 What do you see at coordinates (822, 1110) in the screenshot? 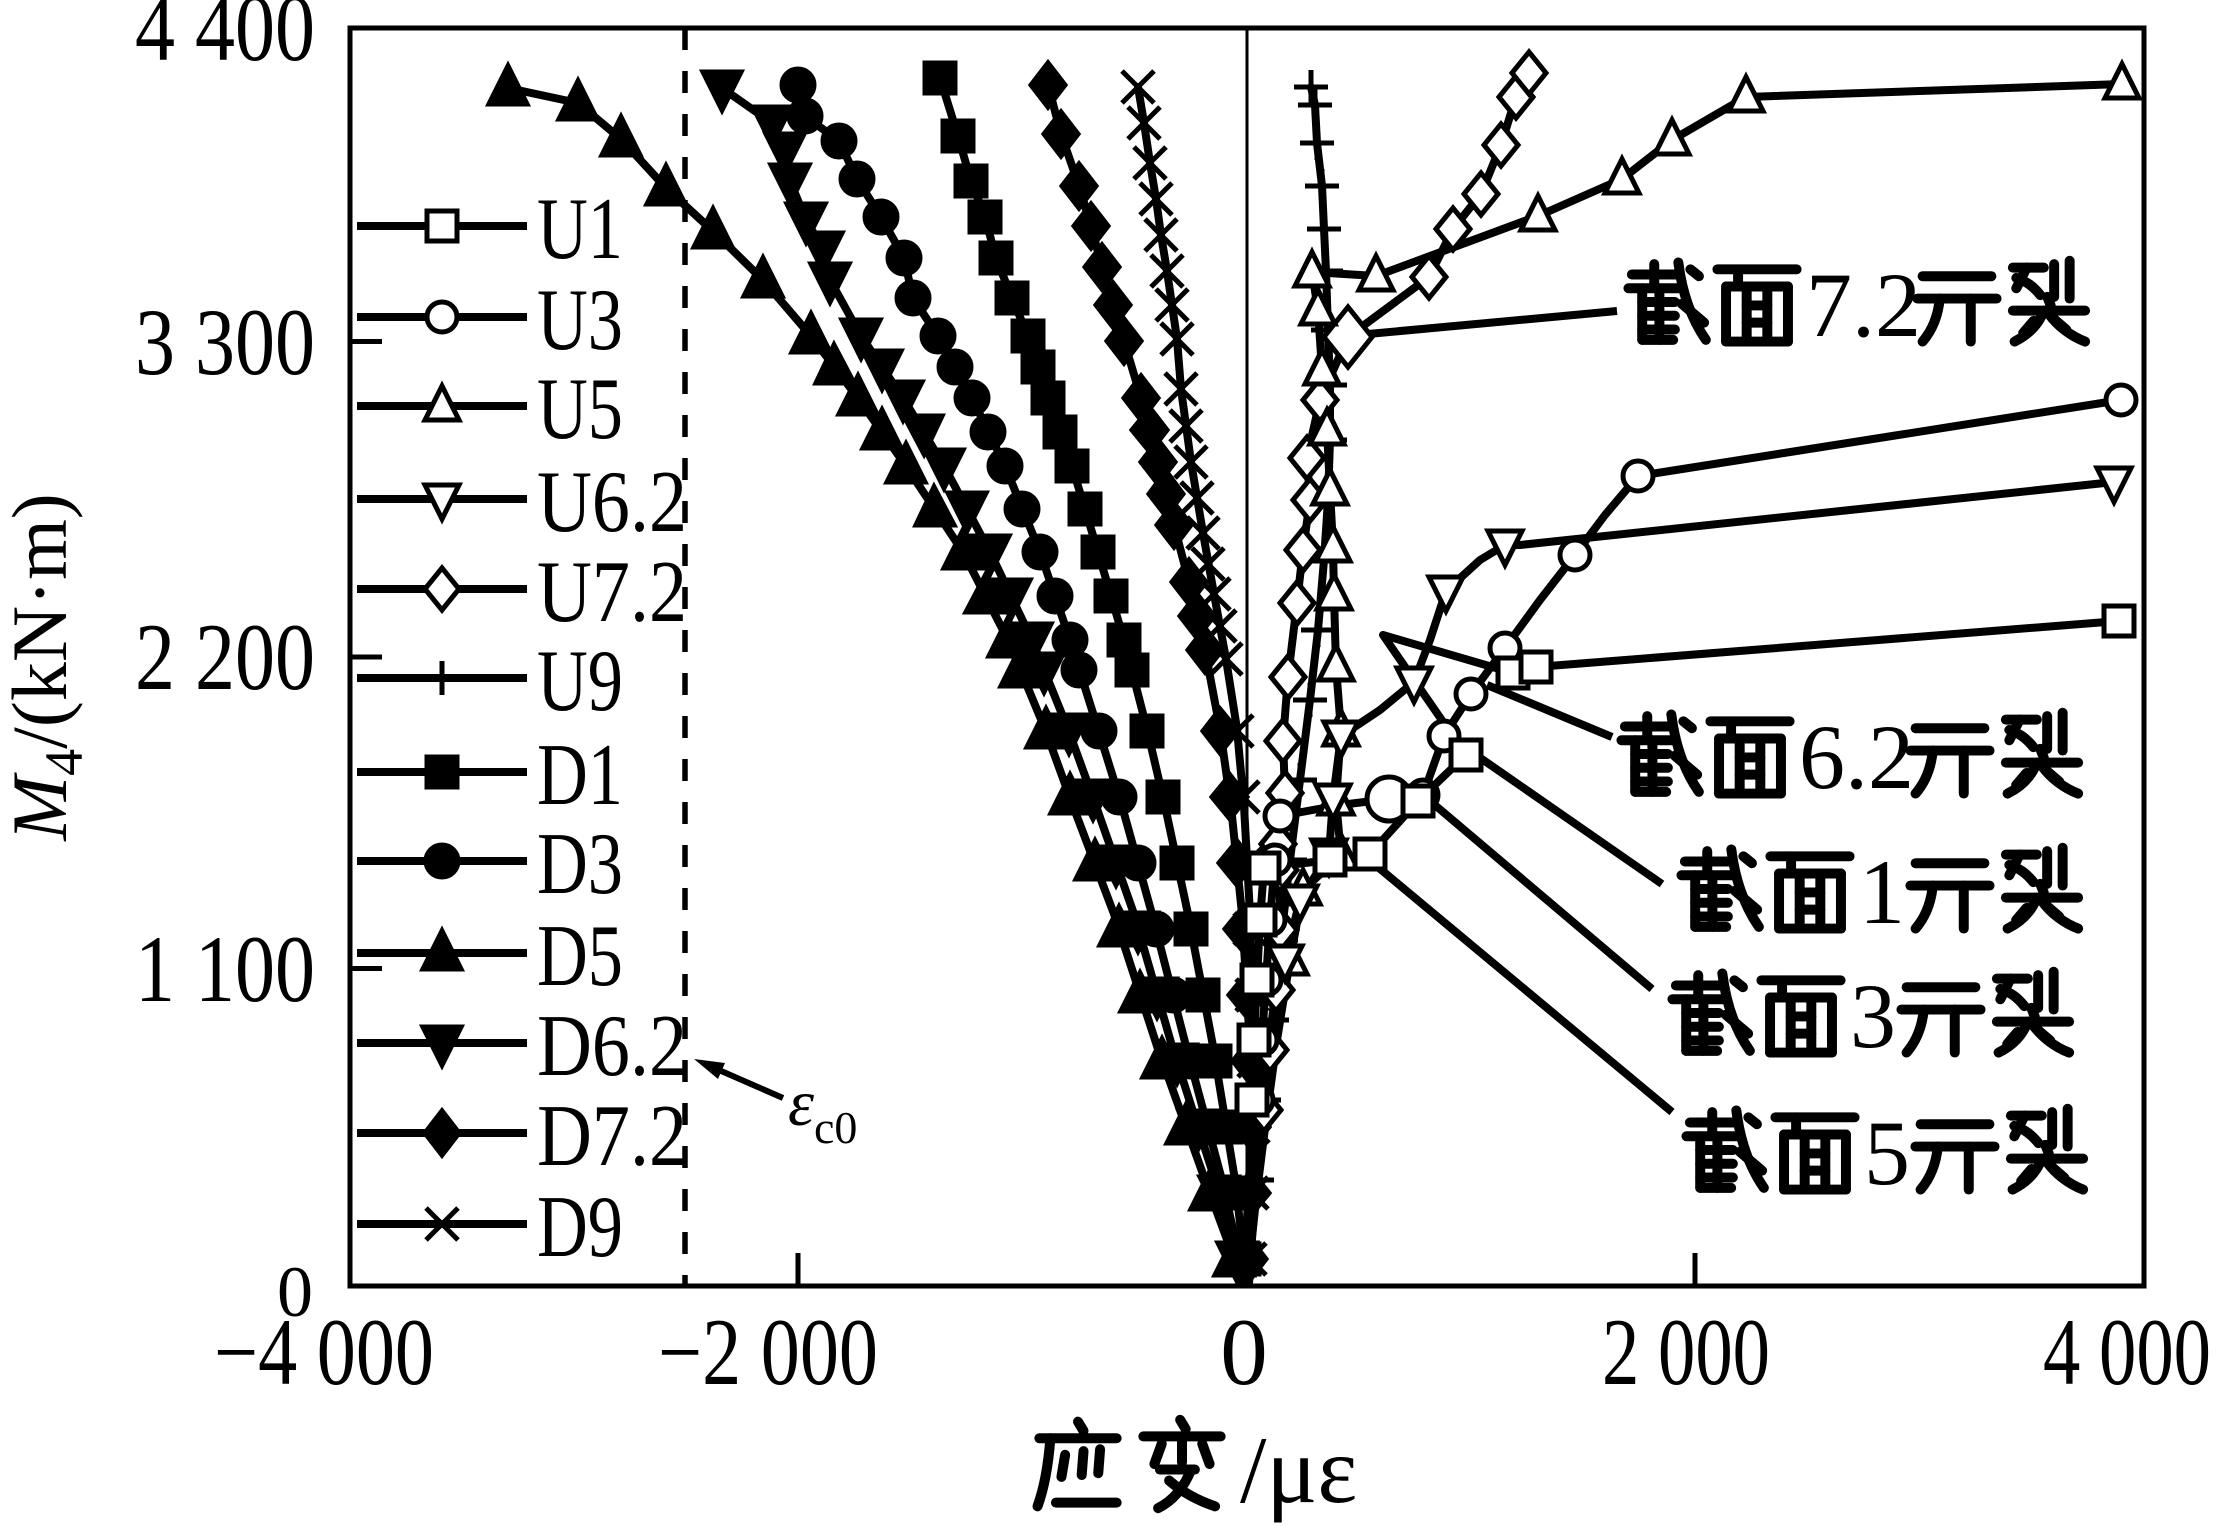
I see `svg-text: εc0` at bounding box center [822, 1110].